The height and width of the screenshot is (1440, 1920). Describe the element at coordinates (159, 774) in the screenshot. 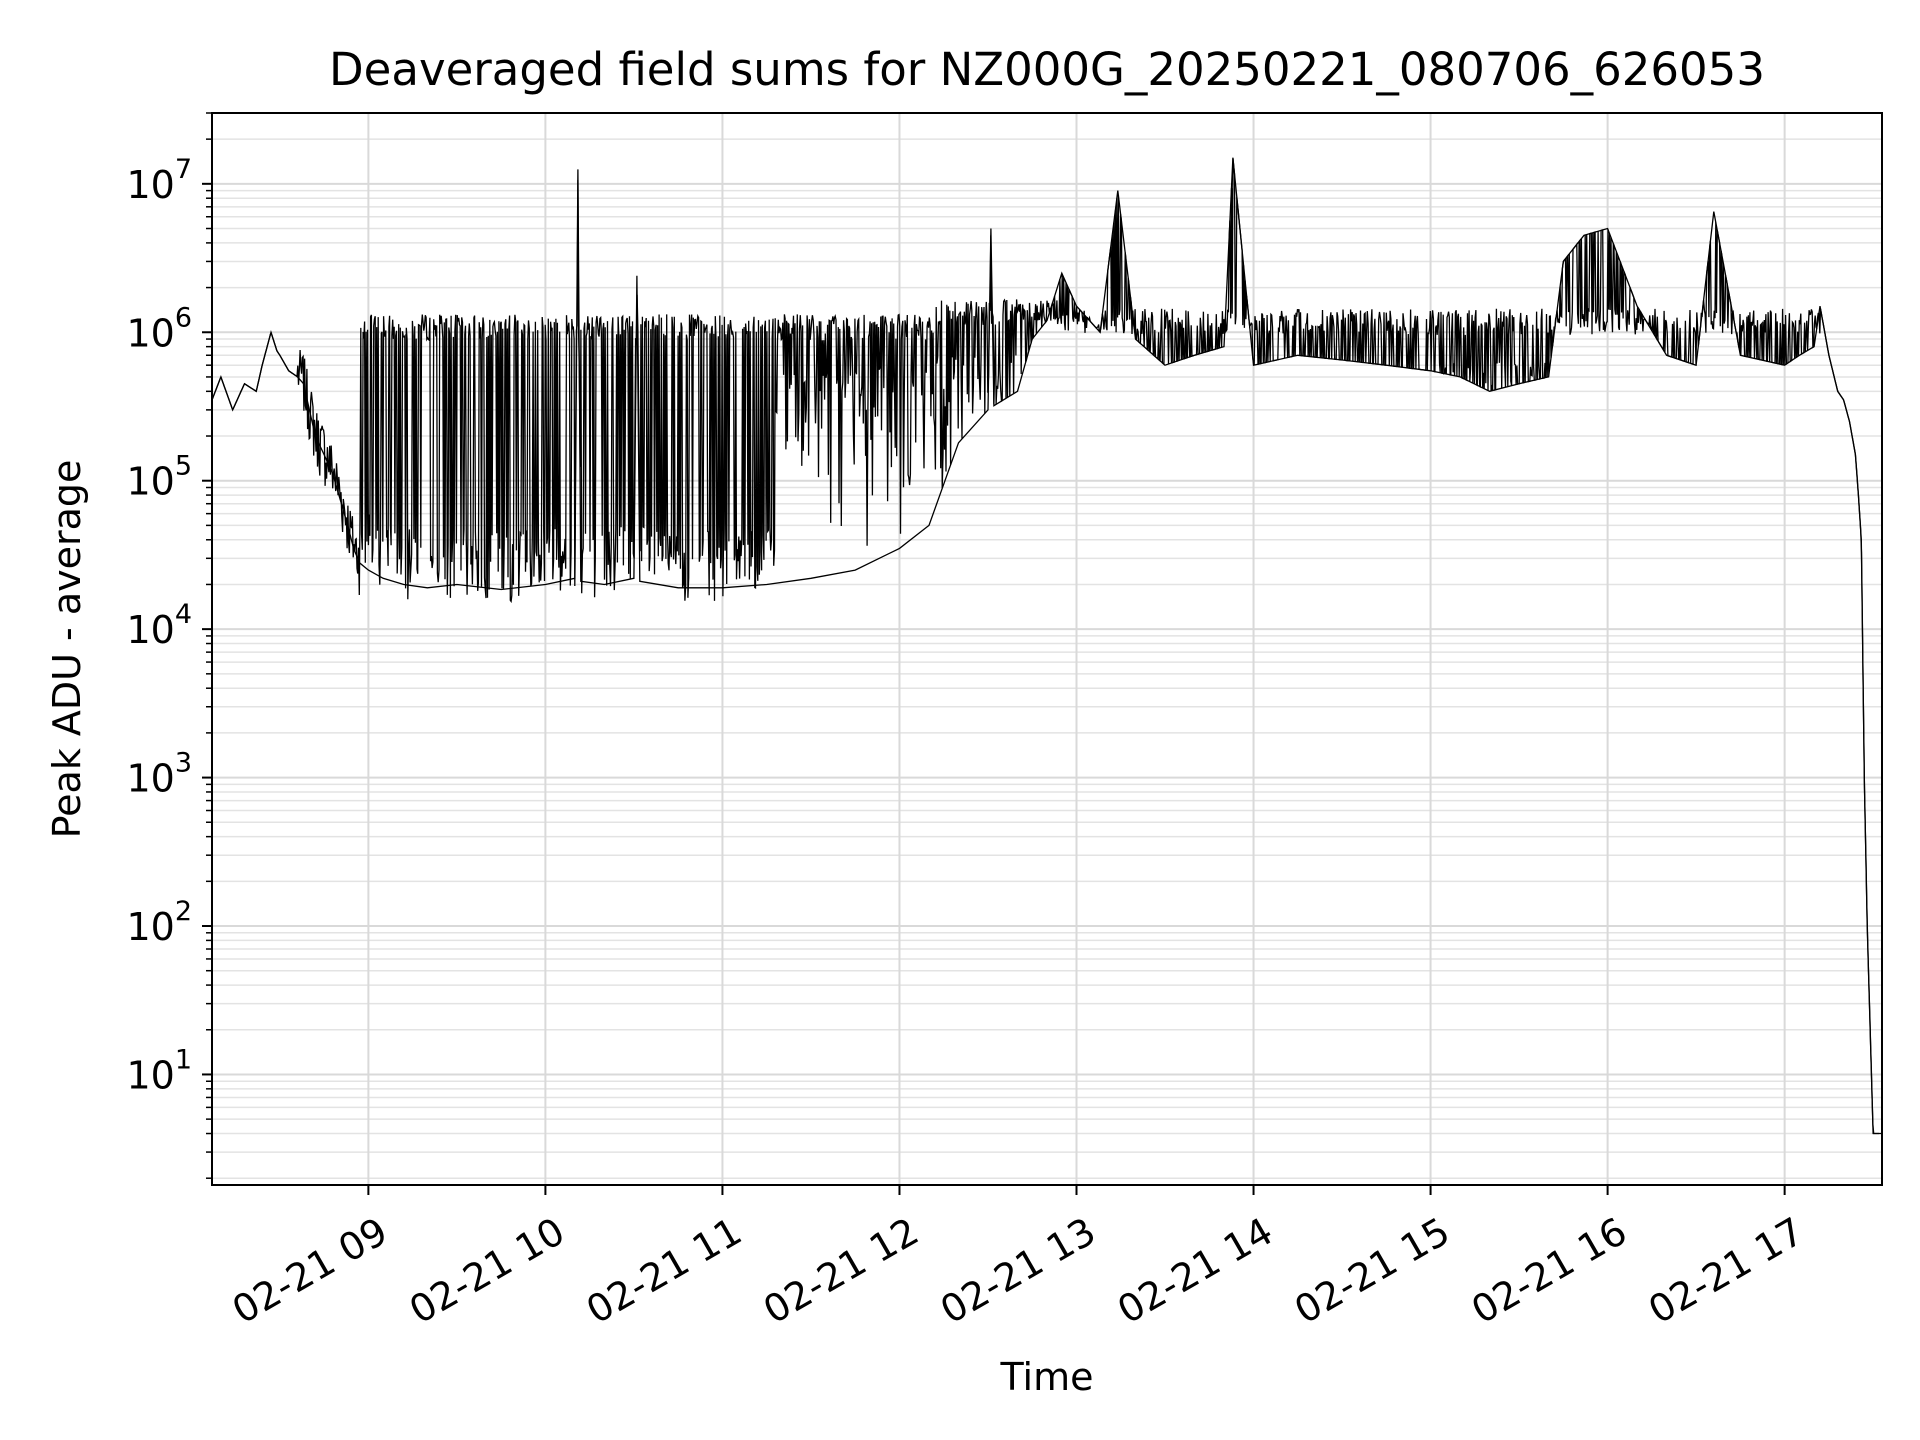

I see `y-tick-label: 10³` at that location.